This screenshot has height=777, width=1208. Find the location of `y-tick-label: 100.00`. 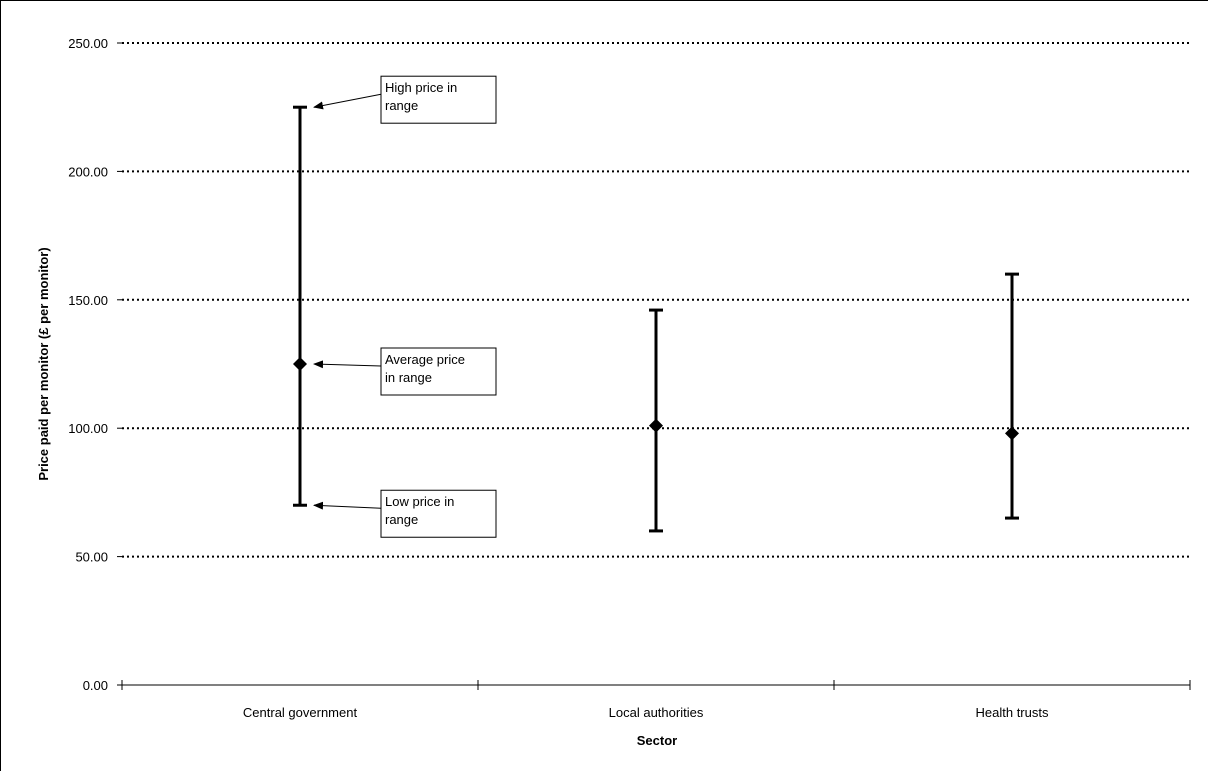

y-tick-label: 100.00 is located at coordinates (88, 428).